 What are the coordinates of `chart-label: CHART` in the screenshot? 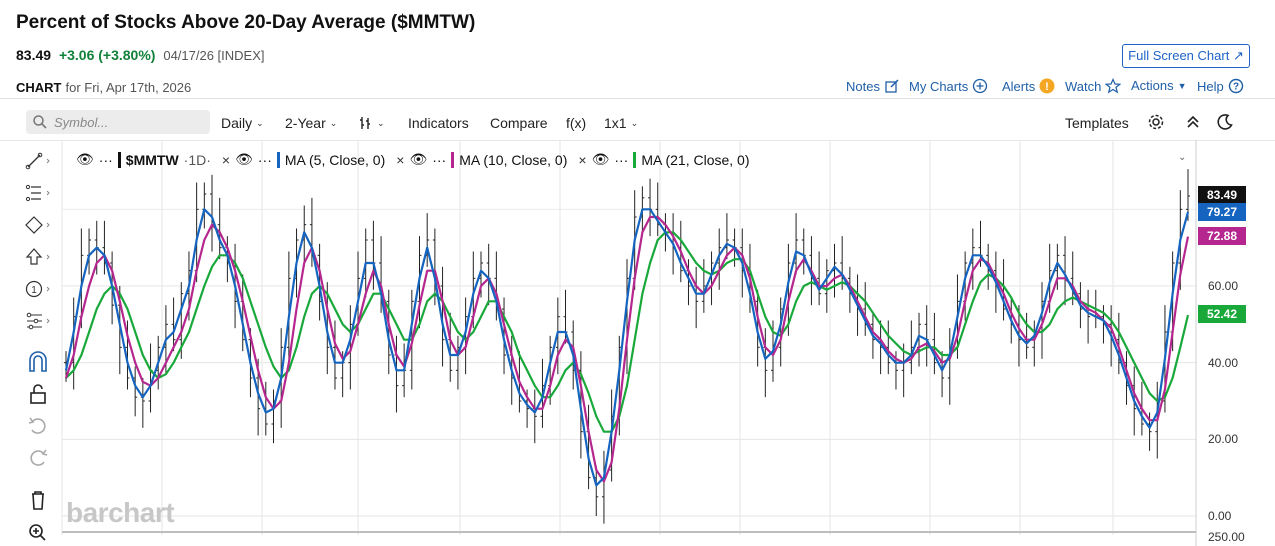 It's located at (39, 87).